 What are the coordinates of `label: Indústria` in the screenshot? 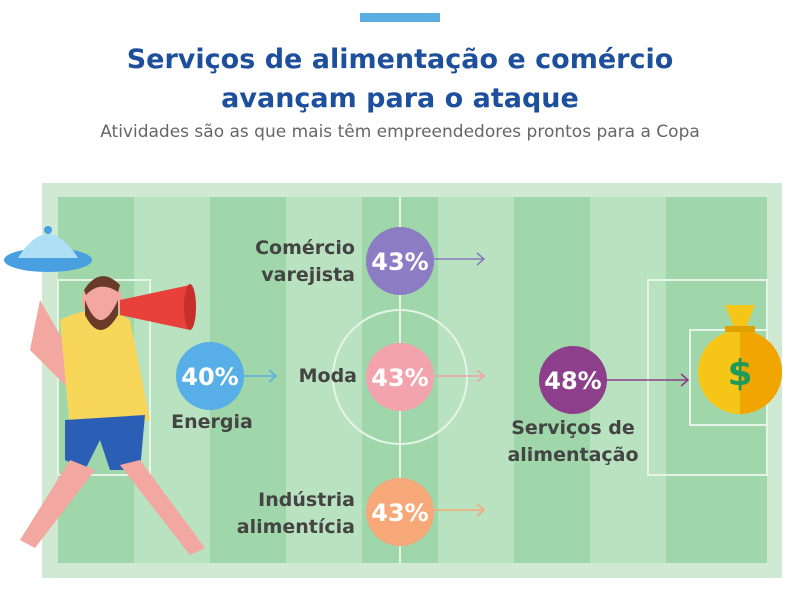 It's located at (306, 500).